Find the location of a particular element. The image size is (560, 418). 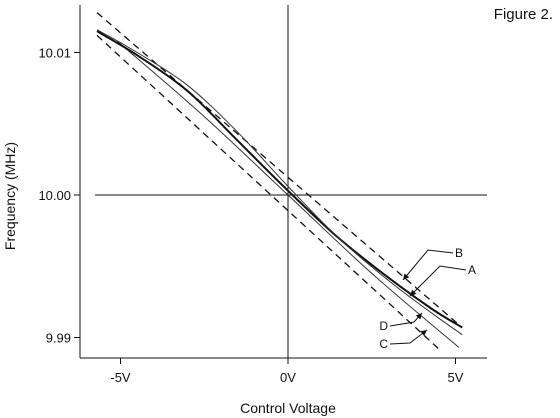

figure-label: Figure 2. is located at coordinates (523, 14).